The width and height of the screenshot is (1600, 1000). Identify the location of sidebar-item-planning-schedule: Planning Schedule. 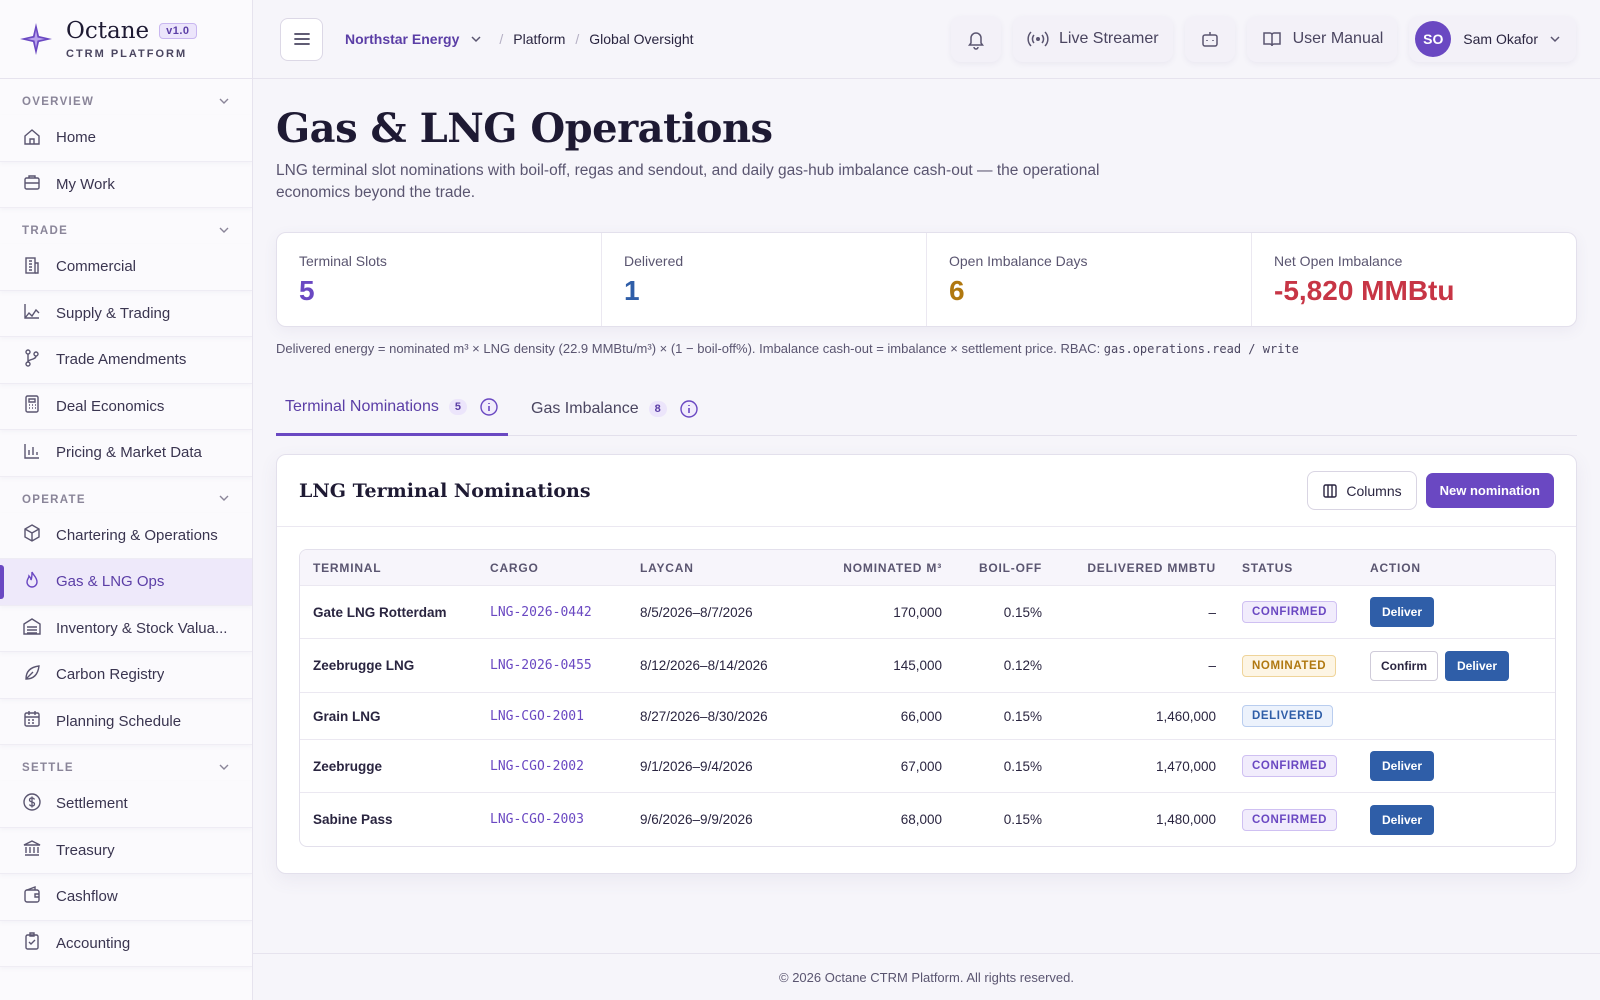
(126, 722).